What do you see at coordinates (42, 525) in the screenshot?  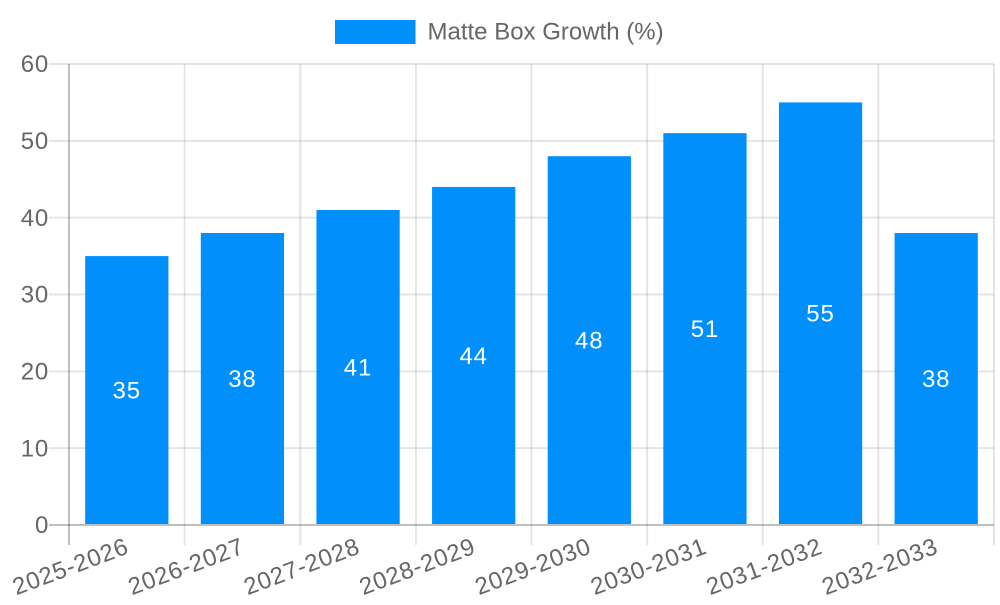 I see `svg-text: 0` at bounding box center [42, 525].